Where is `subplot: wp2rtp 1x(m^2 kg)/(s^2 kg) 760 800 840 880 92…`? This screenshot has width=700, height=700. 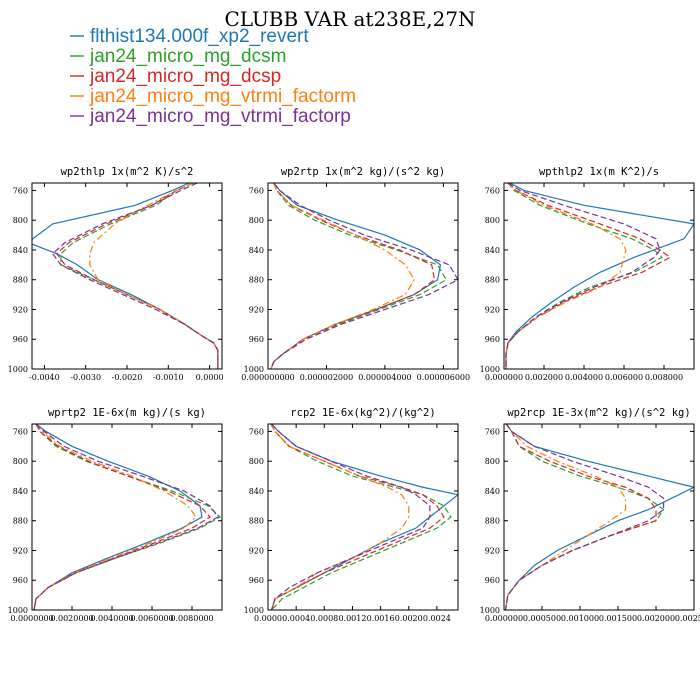 subplot: wp2rtp 1x(m^2 kg)/(s^2 kg) 760 800 840 880 92… is located at coordinates (355, 274).